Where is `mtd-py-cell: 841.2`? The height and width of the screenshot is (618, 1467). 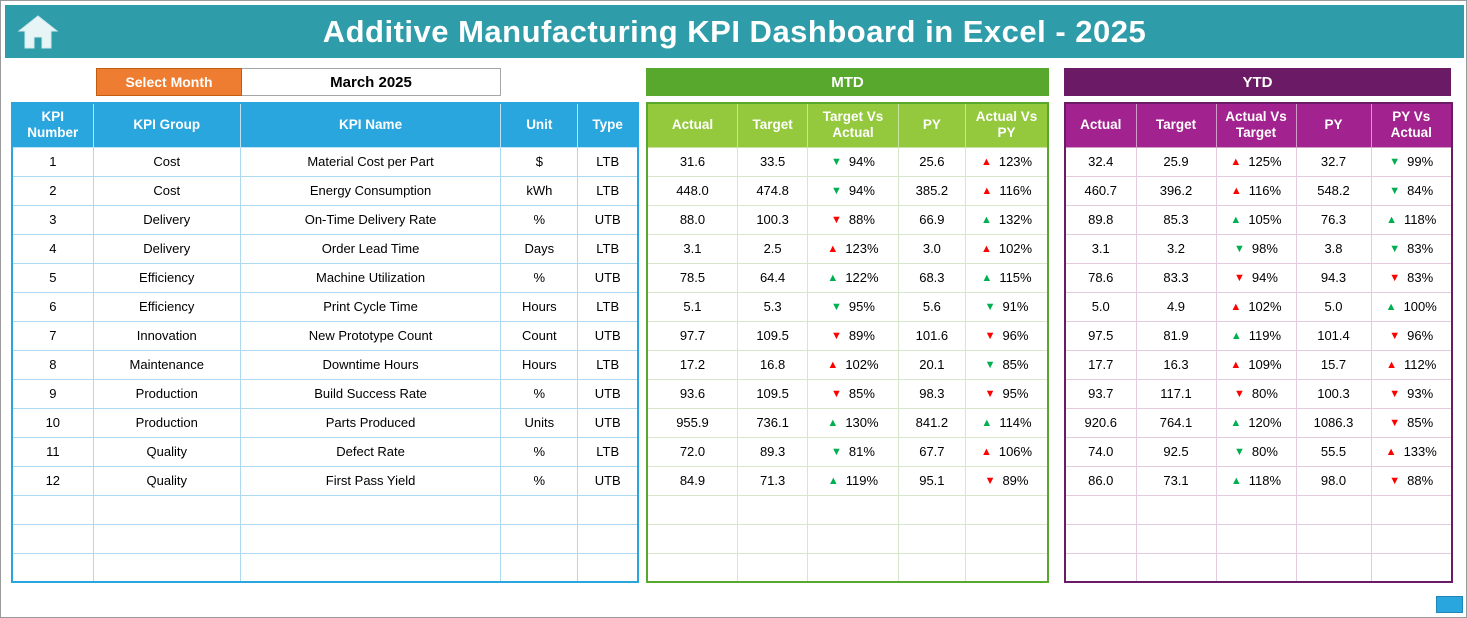
mtd-py-cell: 841.2 is located at coordinates (932, 422).